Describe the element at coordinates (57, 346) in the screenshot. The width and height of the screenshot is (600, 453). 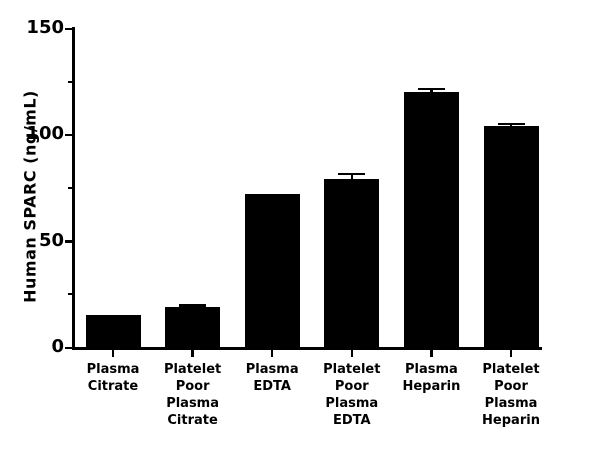
I see `y-tick-label: 0` at that location.